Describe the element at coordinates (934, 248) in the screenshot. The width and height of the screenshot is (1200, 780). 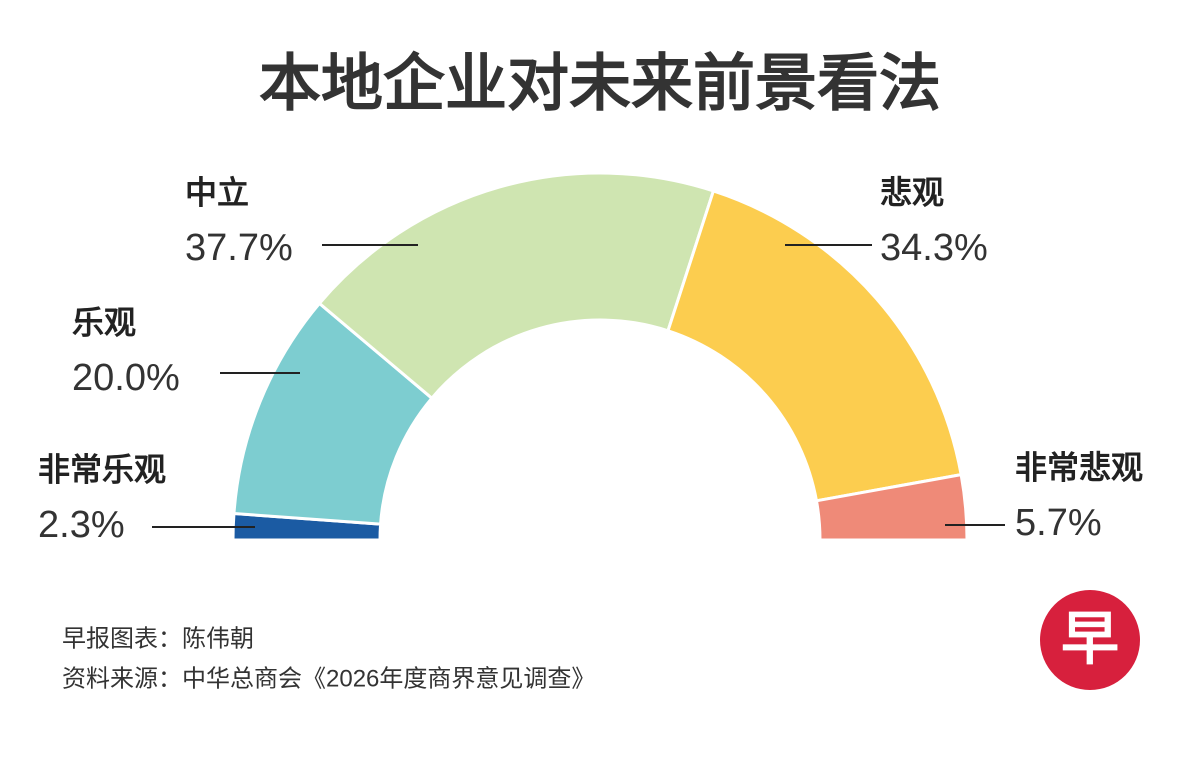
I see `value-label: 34.3%` at that location.